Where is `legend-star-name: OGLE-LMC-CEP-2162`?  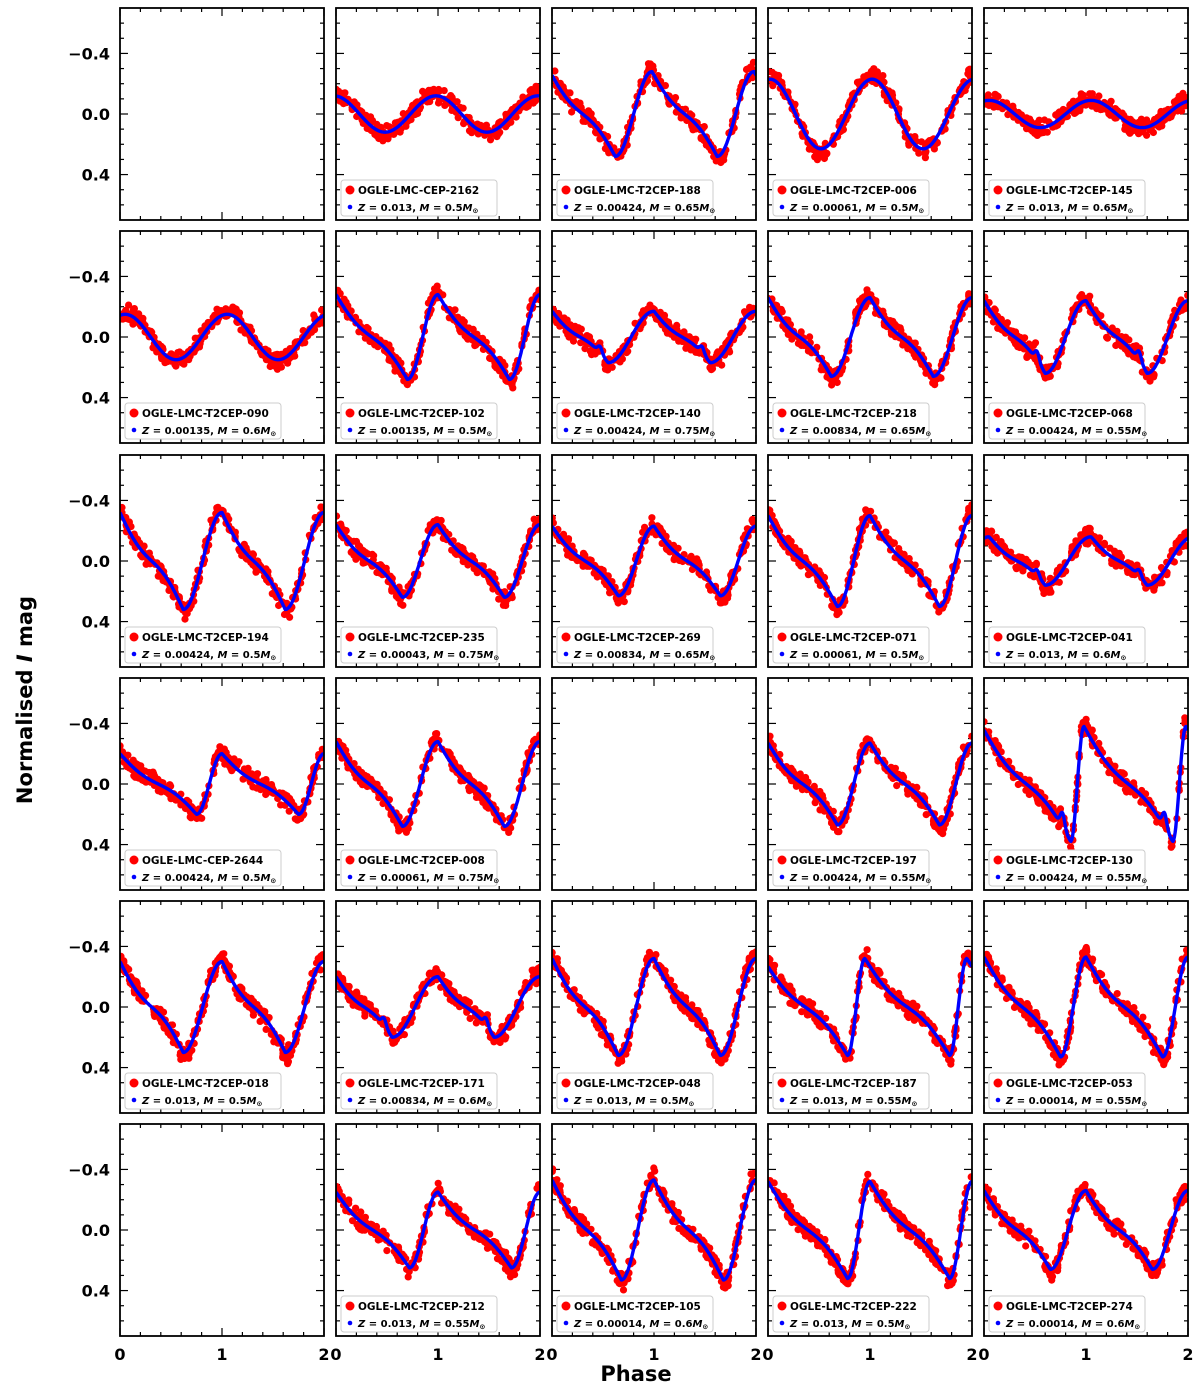
legend-star-name: OGLE-LMC-CEP-2162 is located at coordinates (418, 191).